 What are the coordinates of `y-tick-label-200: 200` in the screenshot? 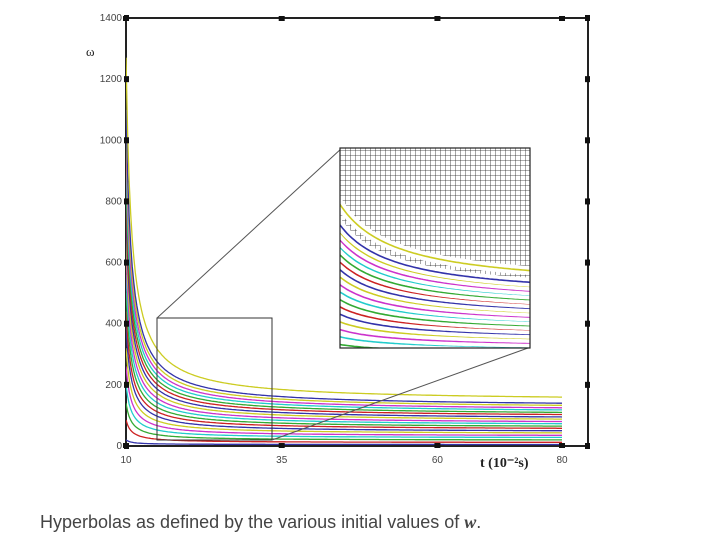 It's located at (113, 385).